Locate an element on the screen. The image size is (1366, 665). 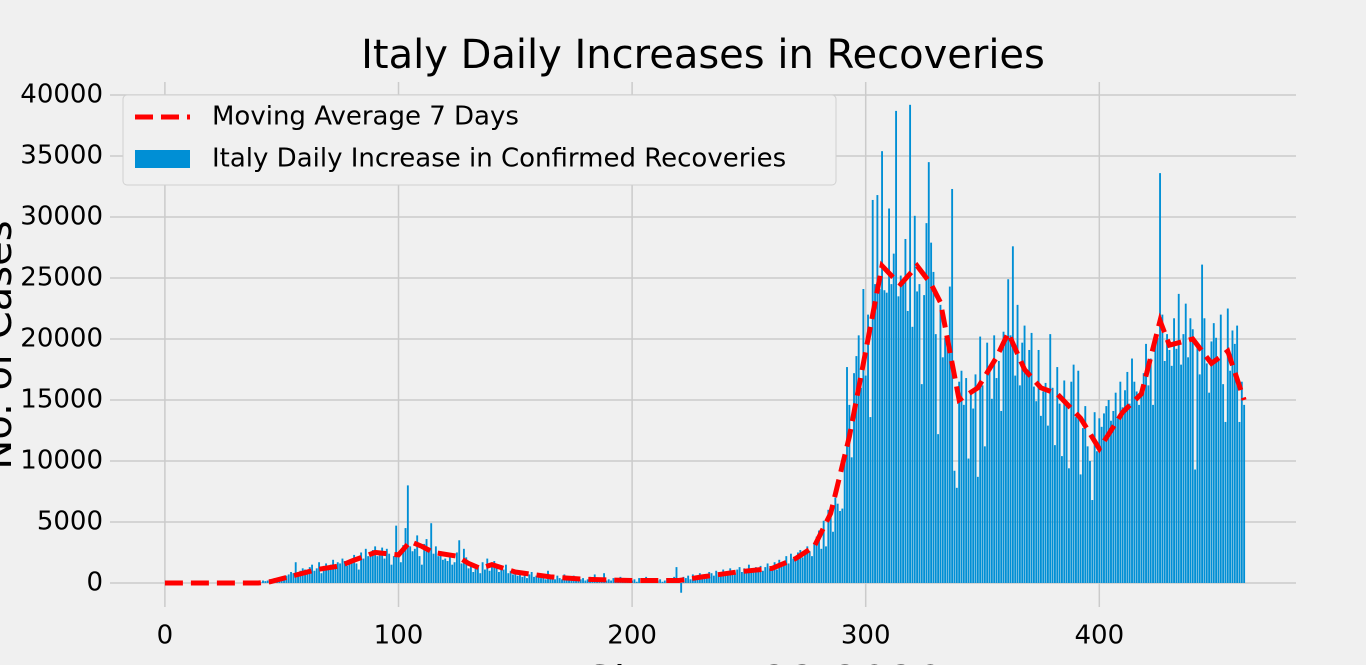
y-tick-label: 35000 is located at coordinates (61, 156).